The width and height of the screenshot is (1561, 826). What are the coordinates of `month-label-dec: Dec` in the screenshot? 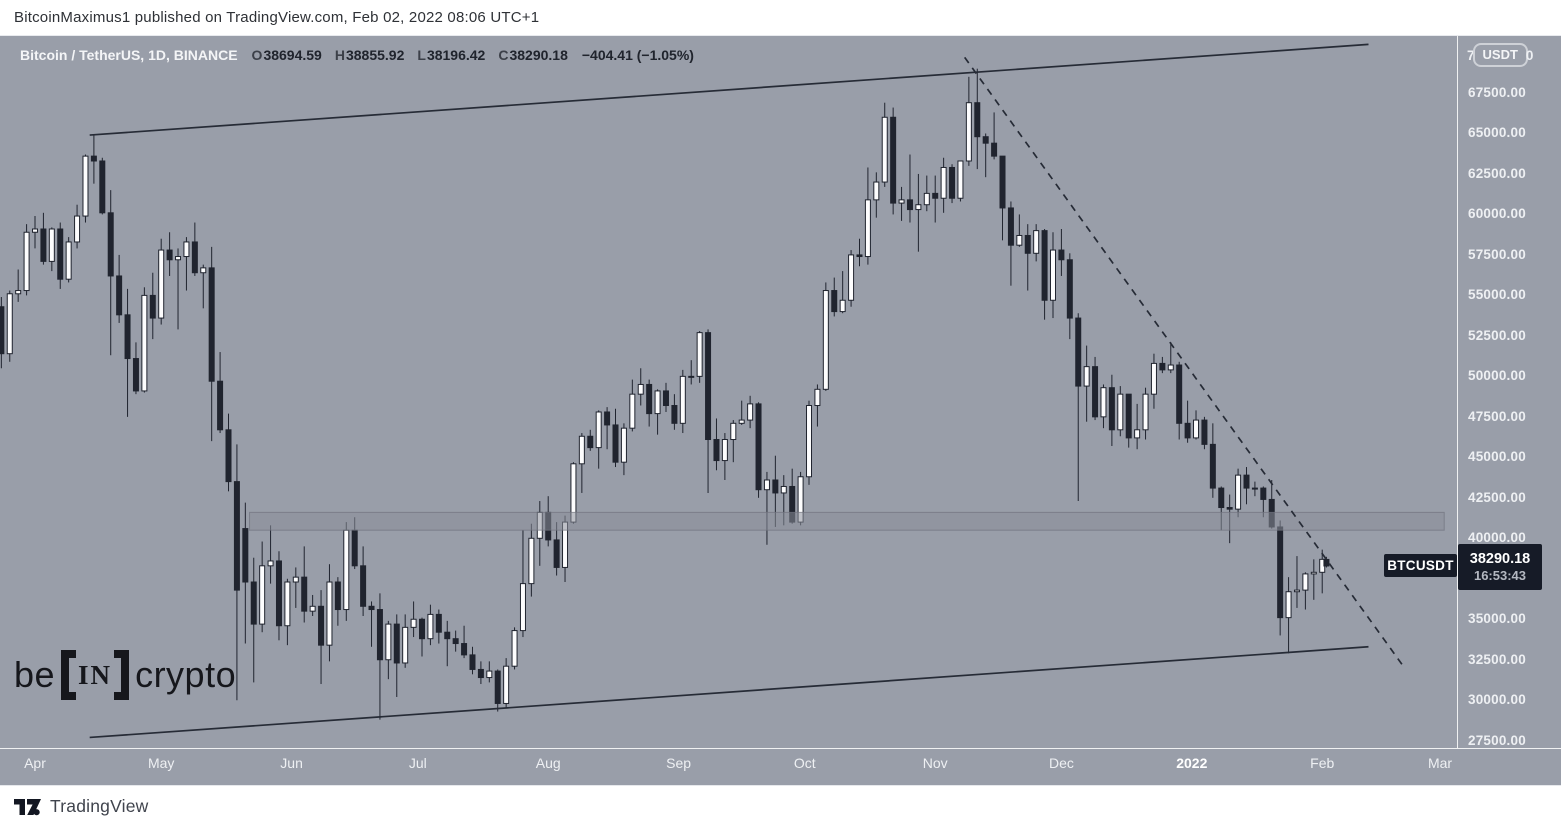 It's located at (1061, 763).